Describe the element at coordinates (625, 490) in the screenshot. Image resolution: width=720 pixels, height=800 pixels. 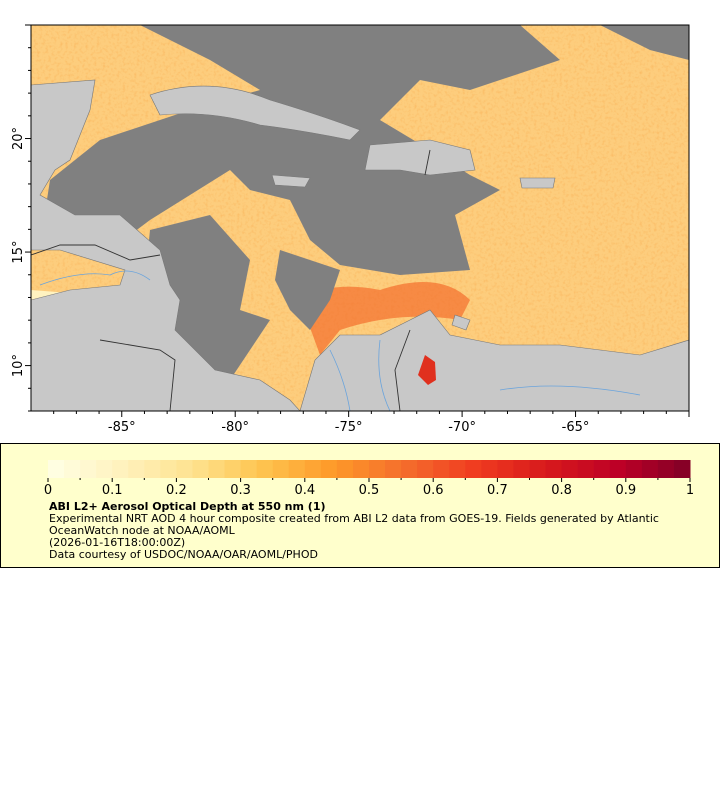
I see `colorbar-tick-label: 0.9` at that location.